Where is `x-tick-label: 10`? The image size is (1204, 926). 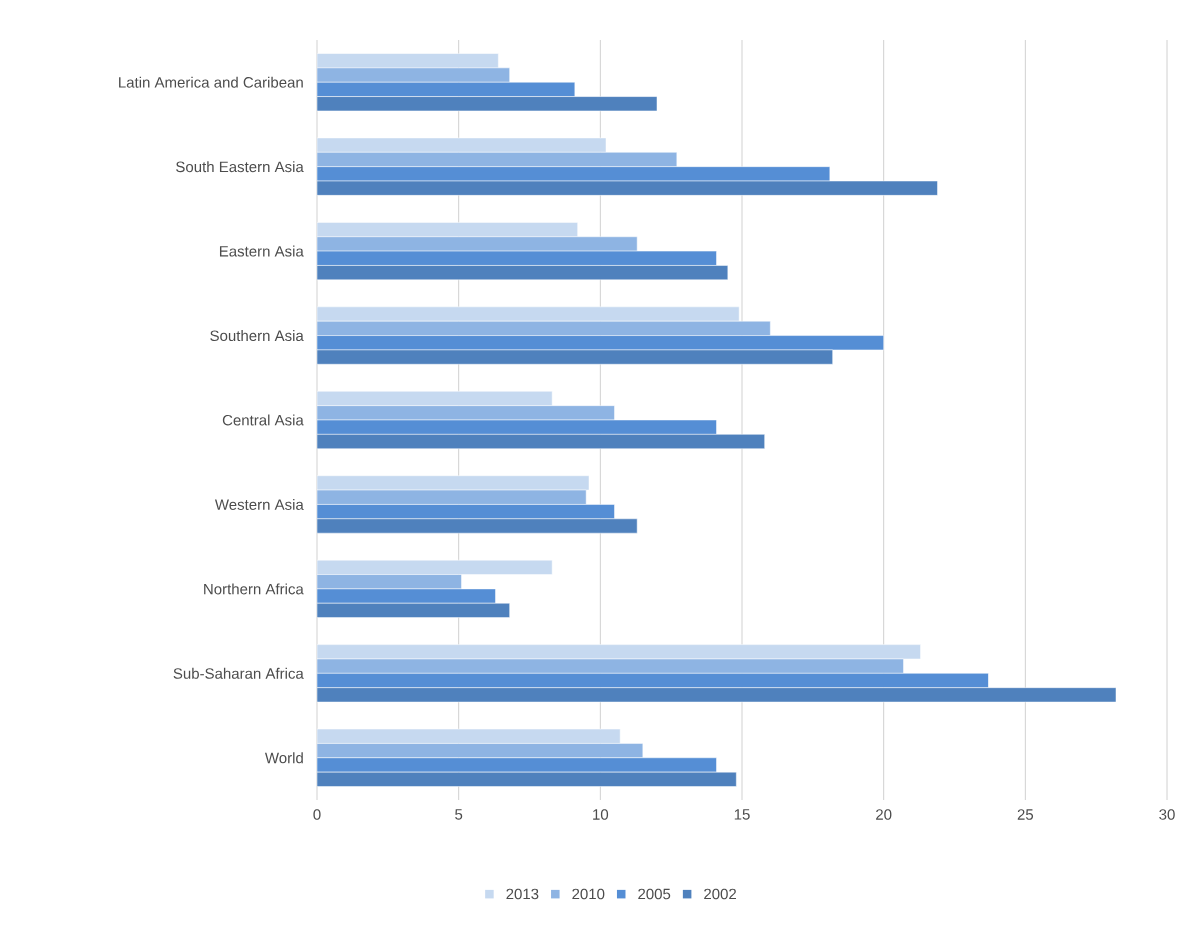
x-tick-label: 10 is located at coordinates (601, 814).